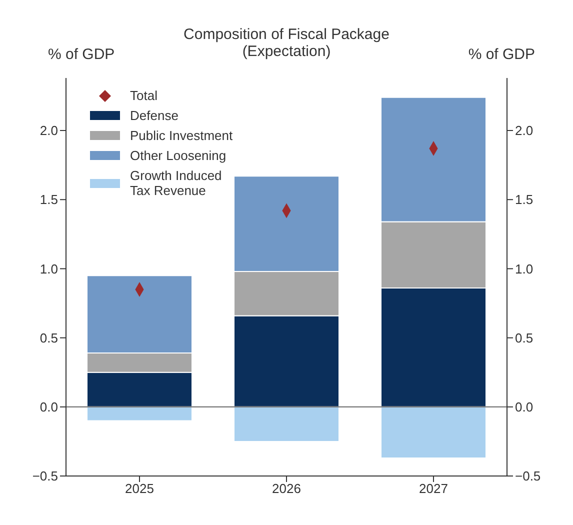 The height and width of the screenshot is (525, 573). I want to click on x-tick-label: 2027, so click(433, 488).